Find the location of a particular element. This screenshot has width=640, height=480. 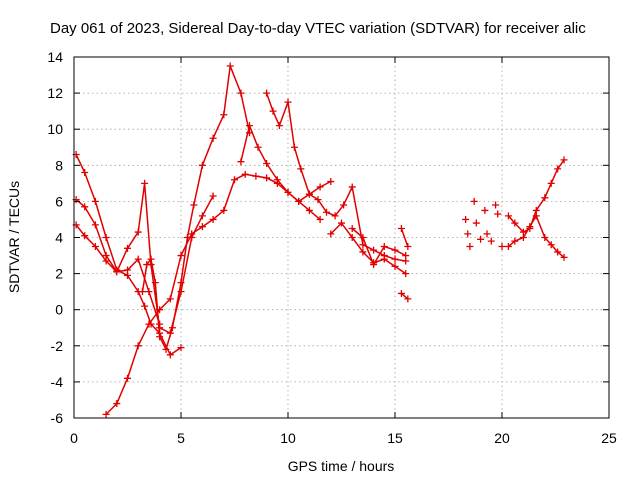

x-tick-label: 25 is located at coordinates (609, 438).